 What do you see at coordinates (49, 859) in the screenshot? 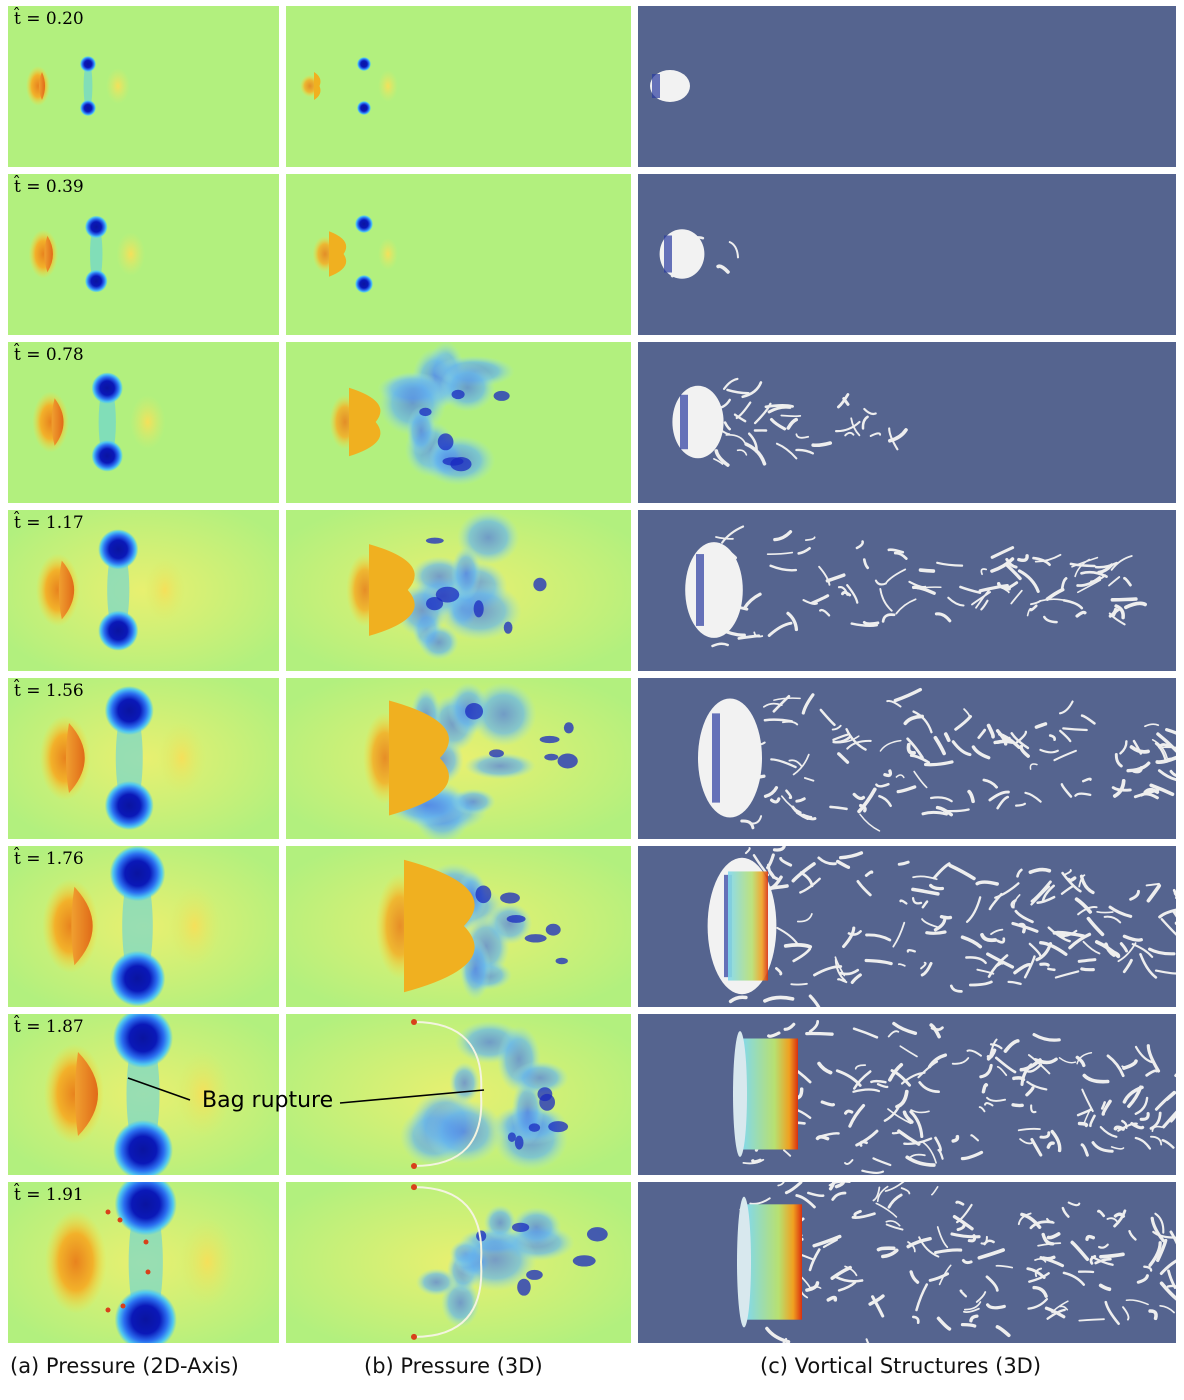
I see `time-label: t̂ = 1.76` at bounding box center [49, 859].